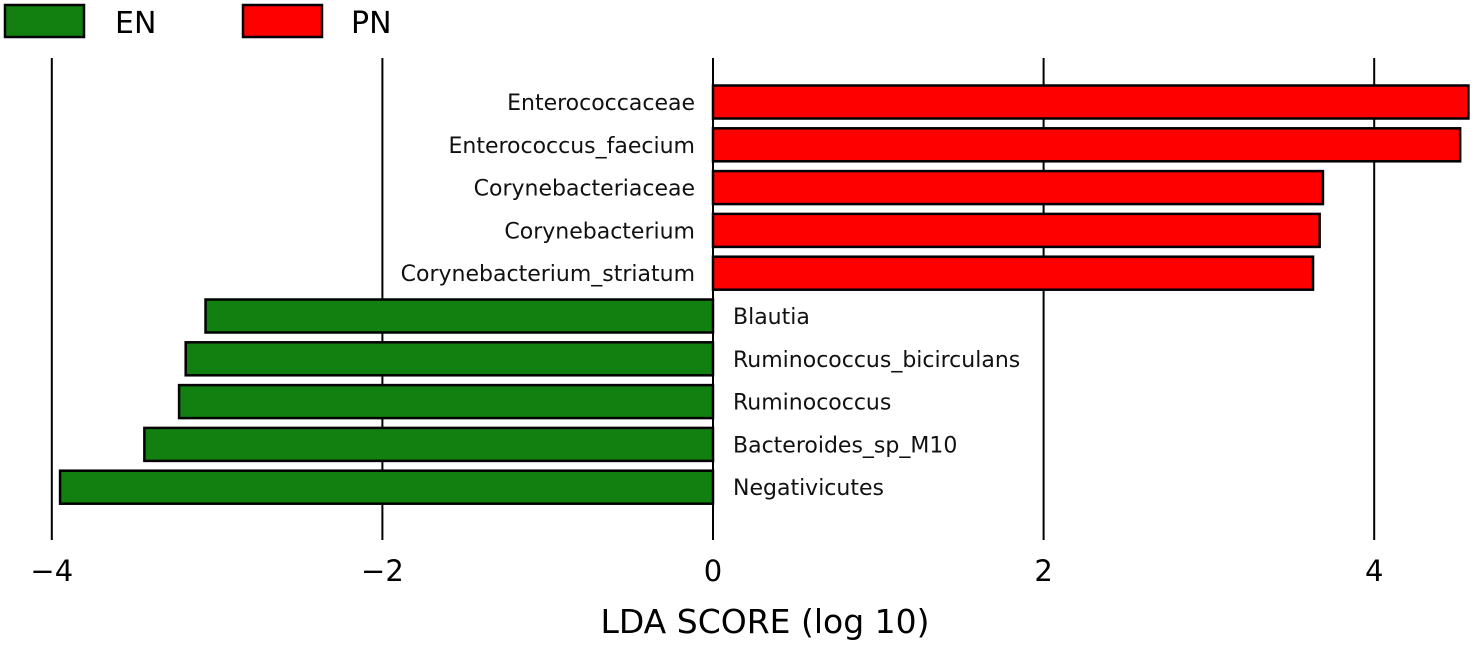 This screenshot has width=1476, height=645. Describe the element at coordinates (1043, 571) in the screenshot. I see `x-tick-label: 2` at that location.